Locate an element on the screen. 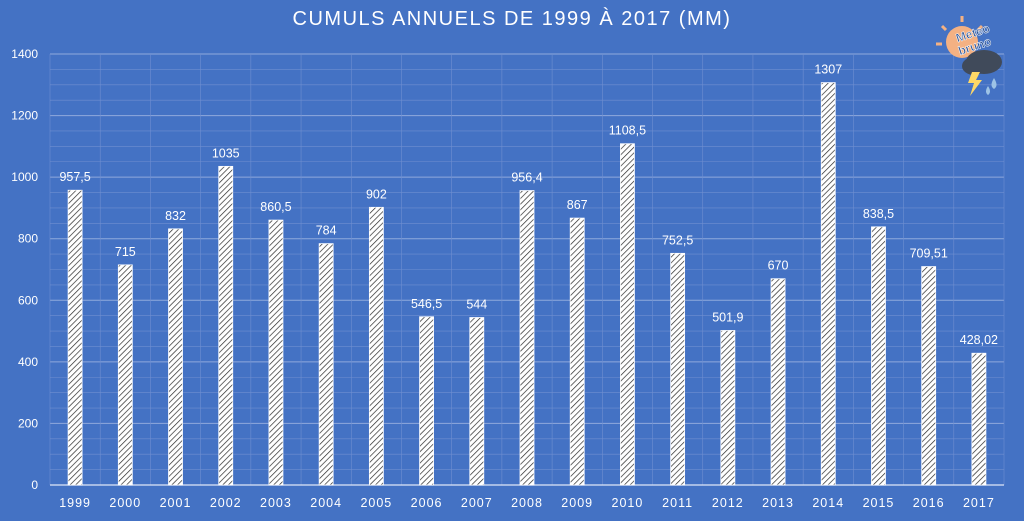  x-tick-label-2014: 2014 is located at coordinates (828, 503).